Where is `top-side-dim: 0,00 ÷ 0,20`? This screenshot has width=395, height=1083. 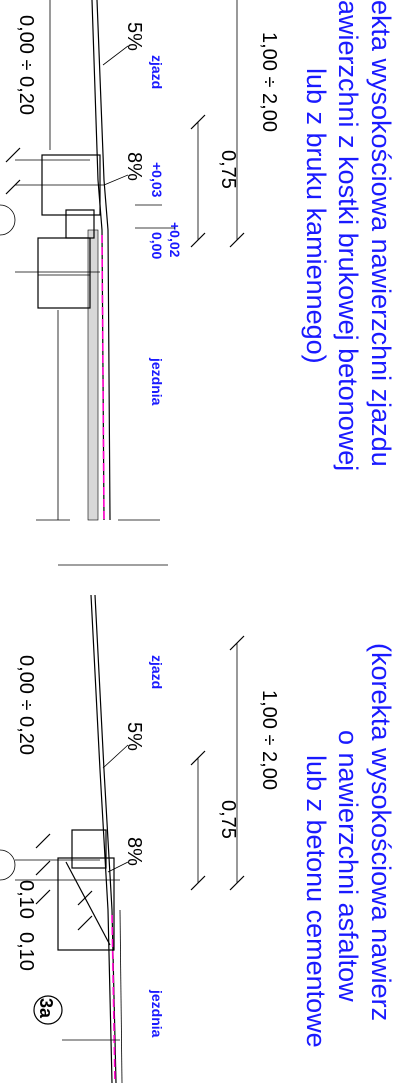
top-side-dim: 0,00 ÷ 0,20 is located at coordinates (26, 65).